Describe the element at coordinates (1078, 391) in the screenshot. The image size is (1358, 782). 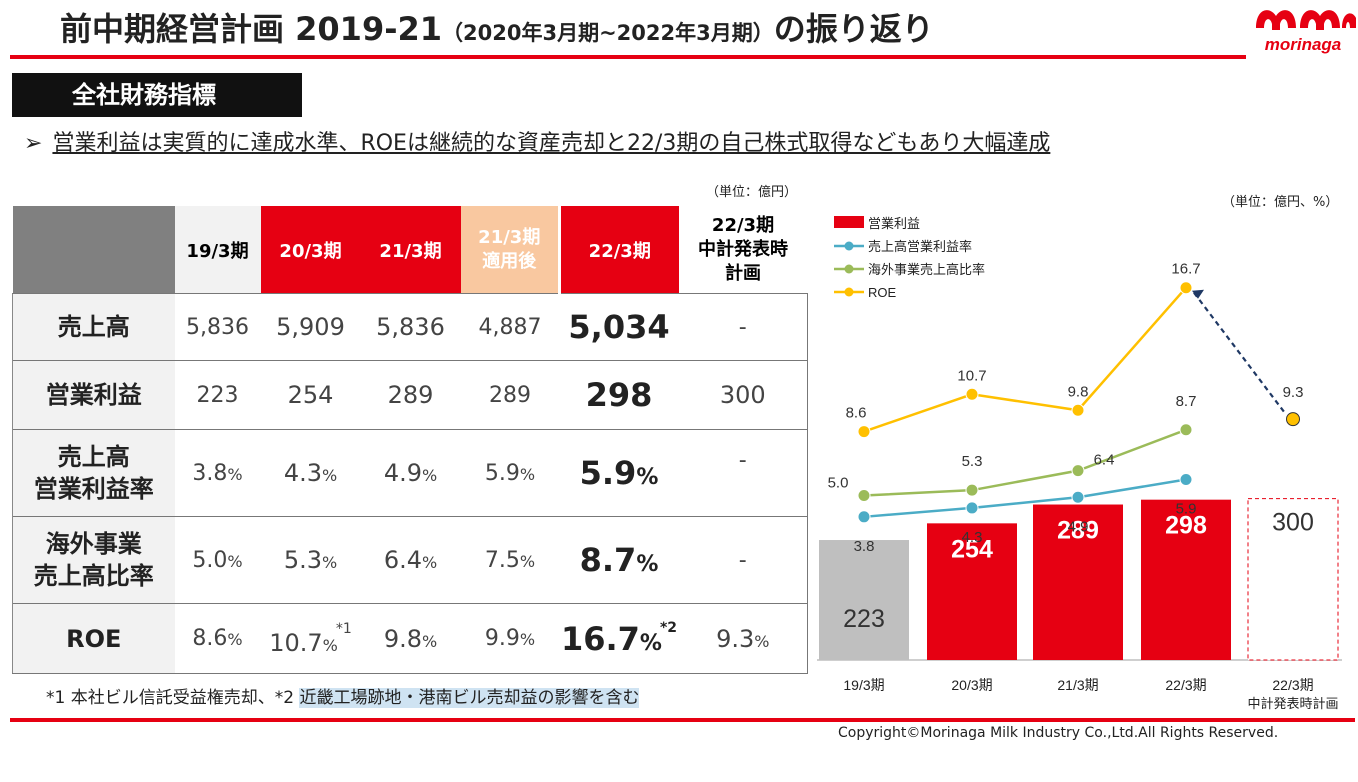
I see `roe-label: 9.8` at that location.